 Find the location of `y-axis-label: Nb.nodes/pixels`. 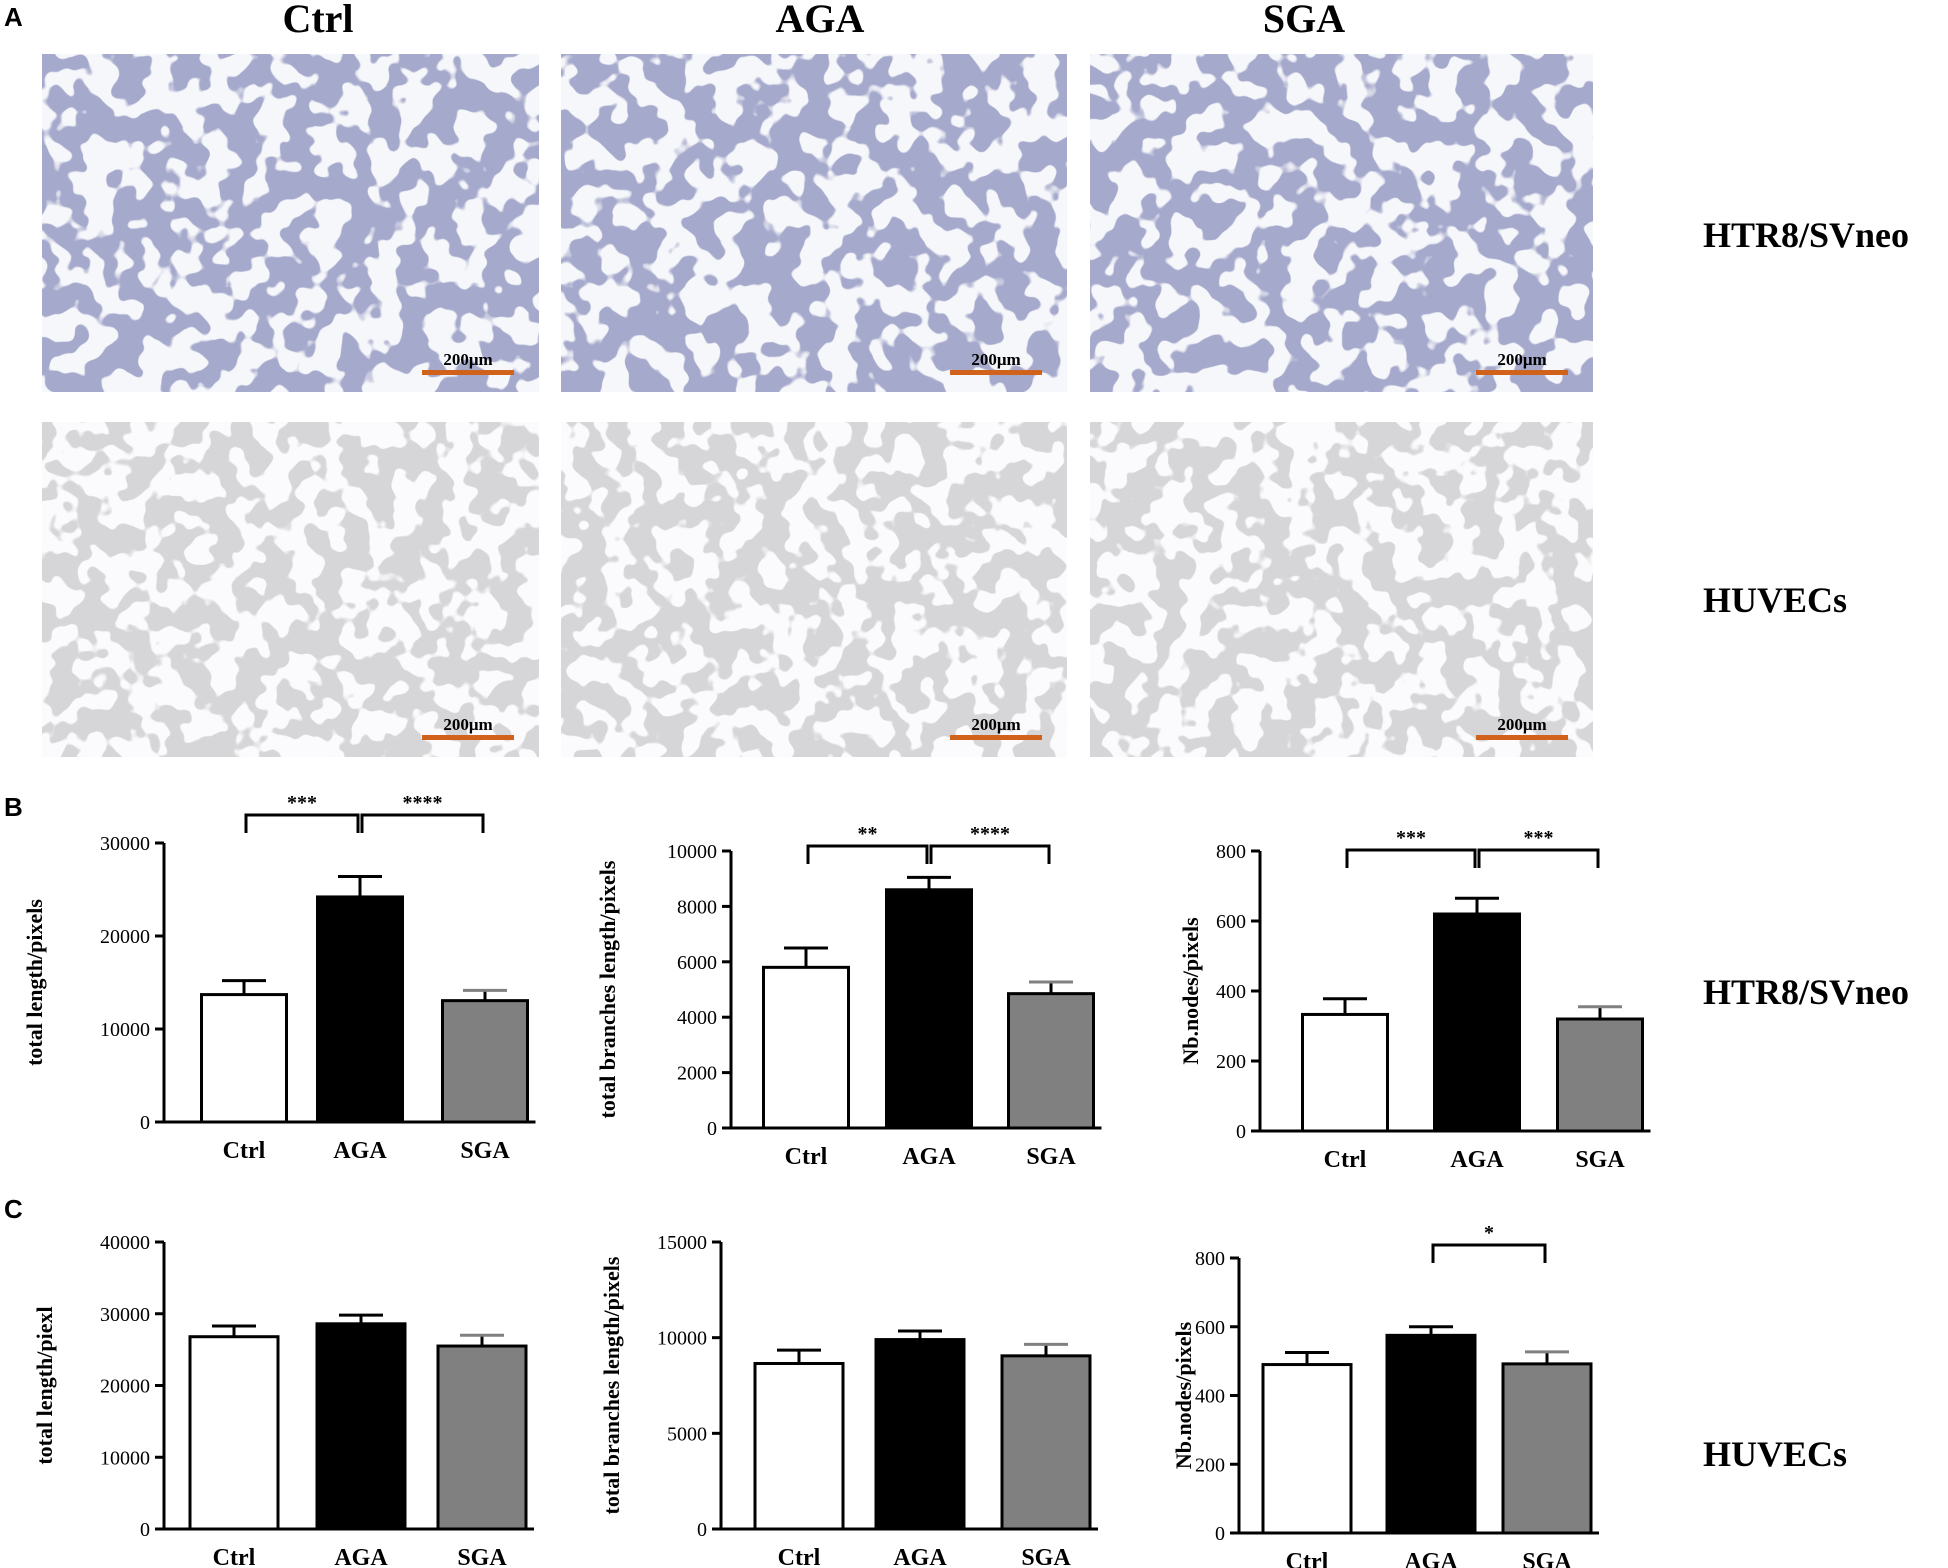

y-axis-label: Nb.nodes/pixels is located at coordinates (1183, 1395).